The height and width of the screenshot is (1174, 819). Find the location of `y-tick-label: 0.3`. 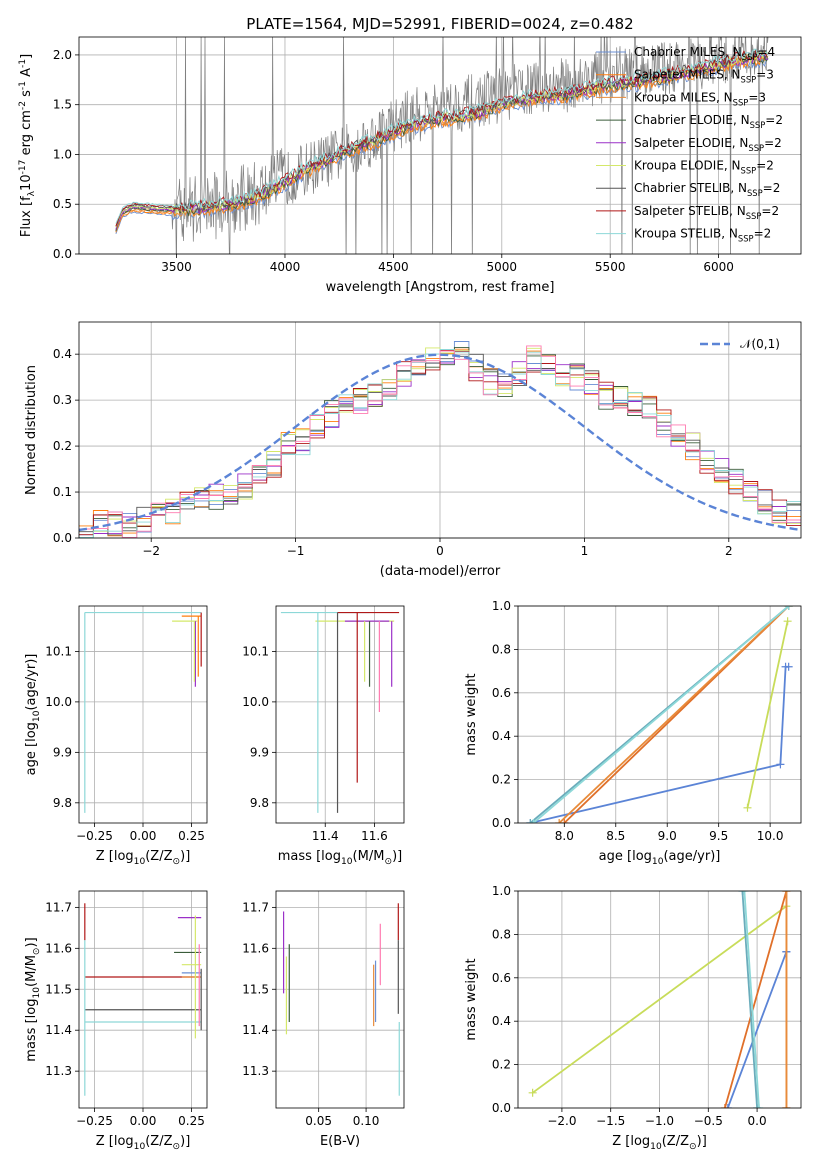

y-tick-label: 0.3 is located at coordinates (62, 400).